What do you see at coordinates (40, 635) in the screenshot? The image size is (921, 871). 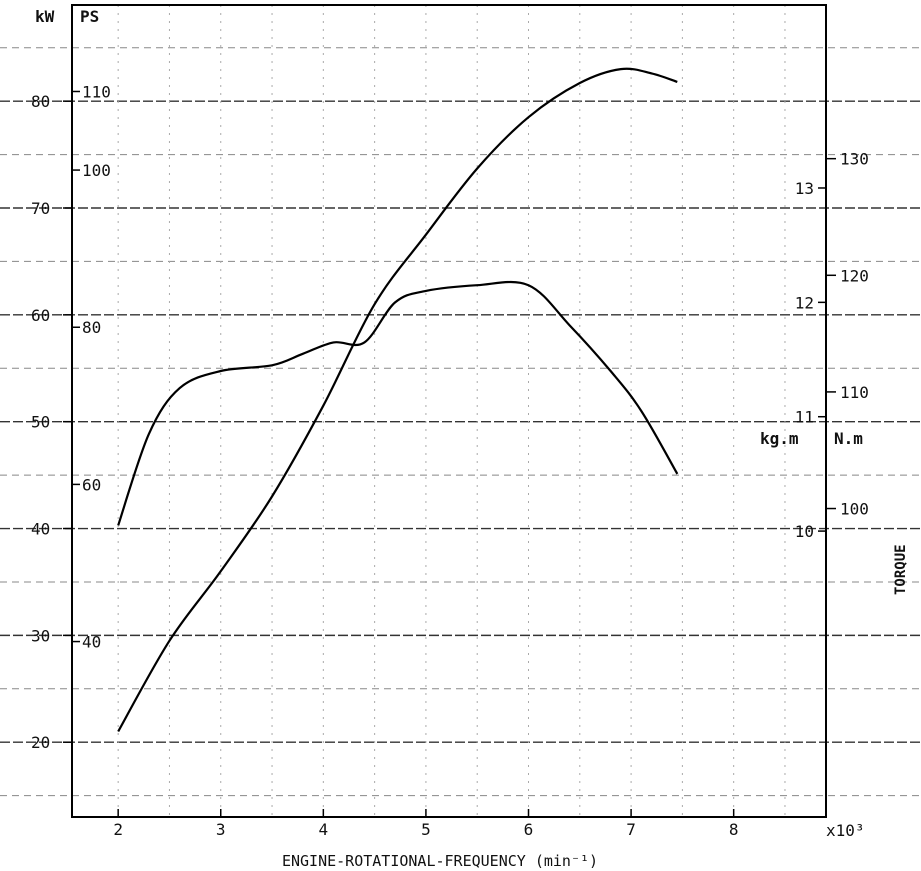 I see `kw-tick-label: 30` at bounding box center [40, 635].